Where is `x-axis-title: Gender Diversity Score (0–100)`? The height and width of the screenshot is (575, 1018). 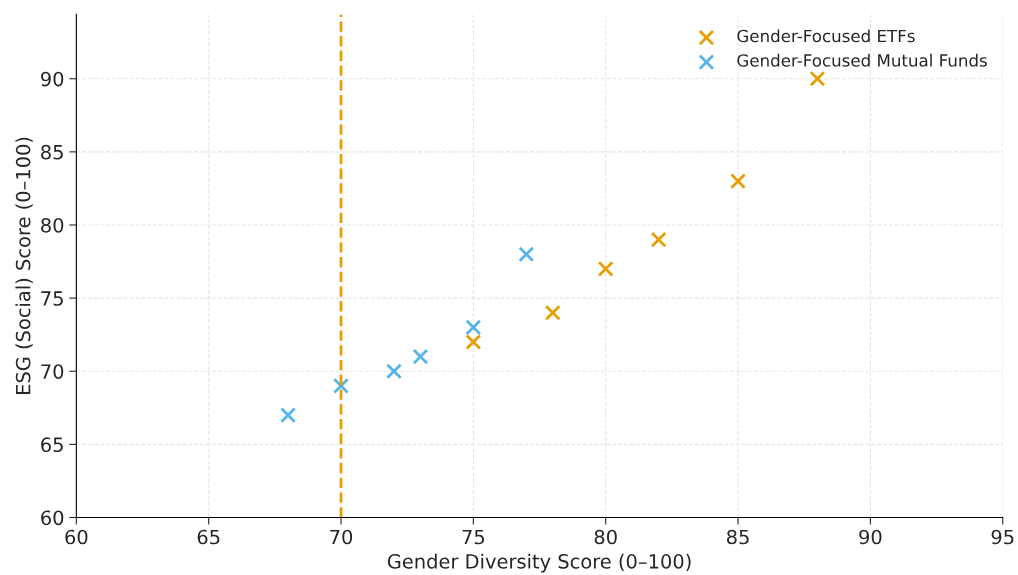
x-axis-title: Gender Diversity Score (0–100) is located at coordinates (539, 563).